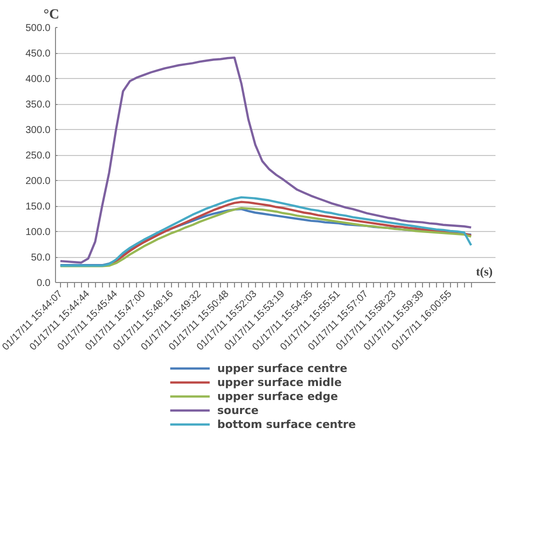  What do you see at coordinates (38, 28) in the screenshot?
I see `y-tick-label: 500.0` at bounding box center [38, 28].